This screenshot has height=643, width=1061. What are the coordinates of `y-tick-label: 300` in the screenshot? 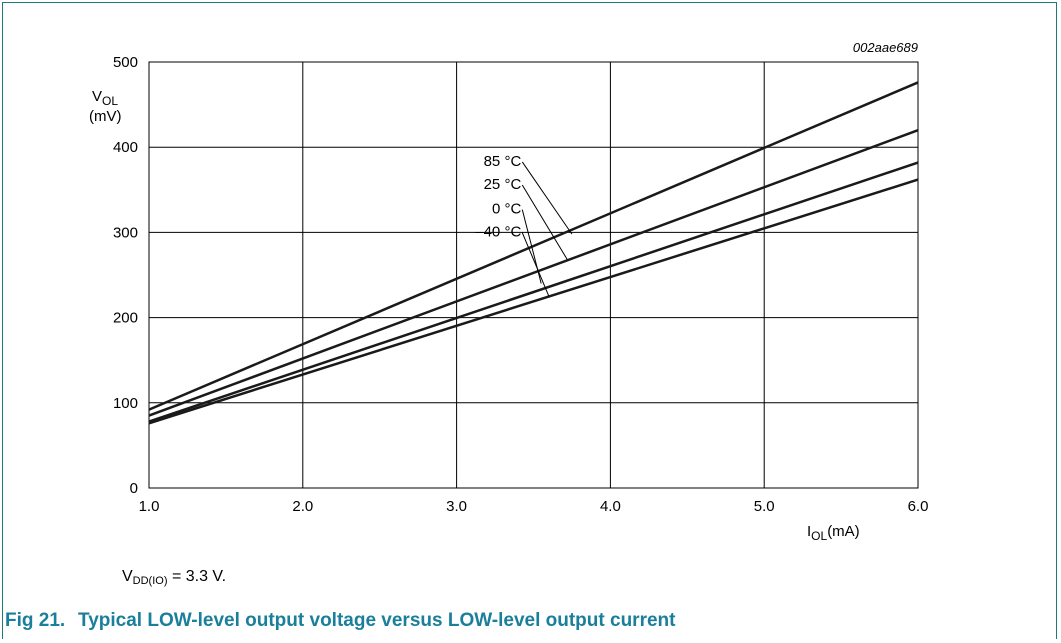 It's located at (125, 232).